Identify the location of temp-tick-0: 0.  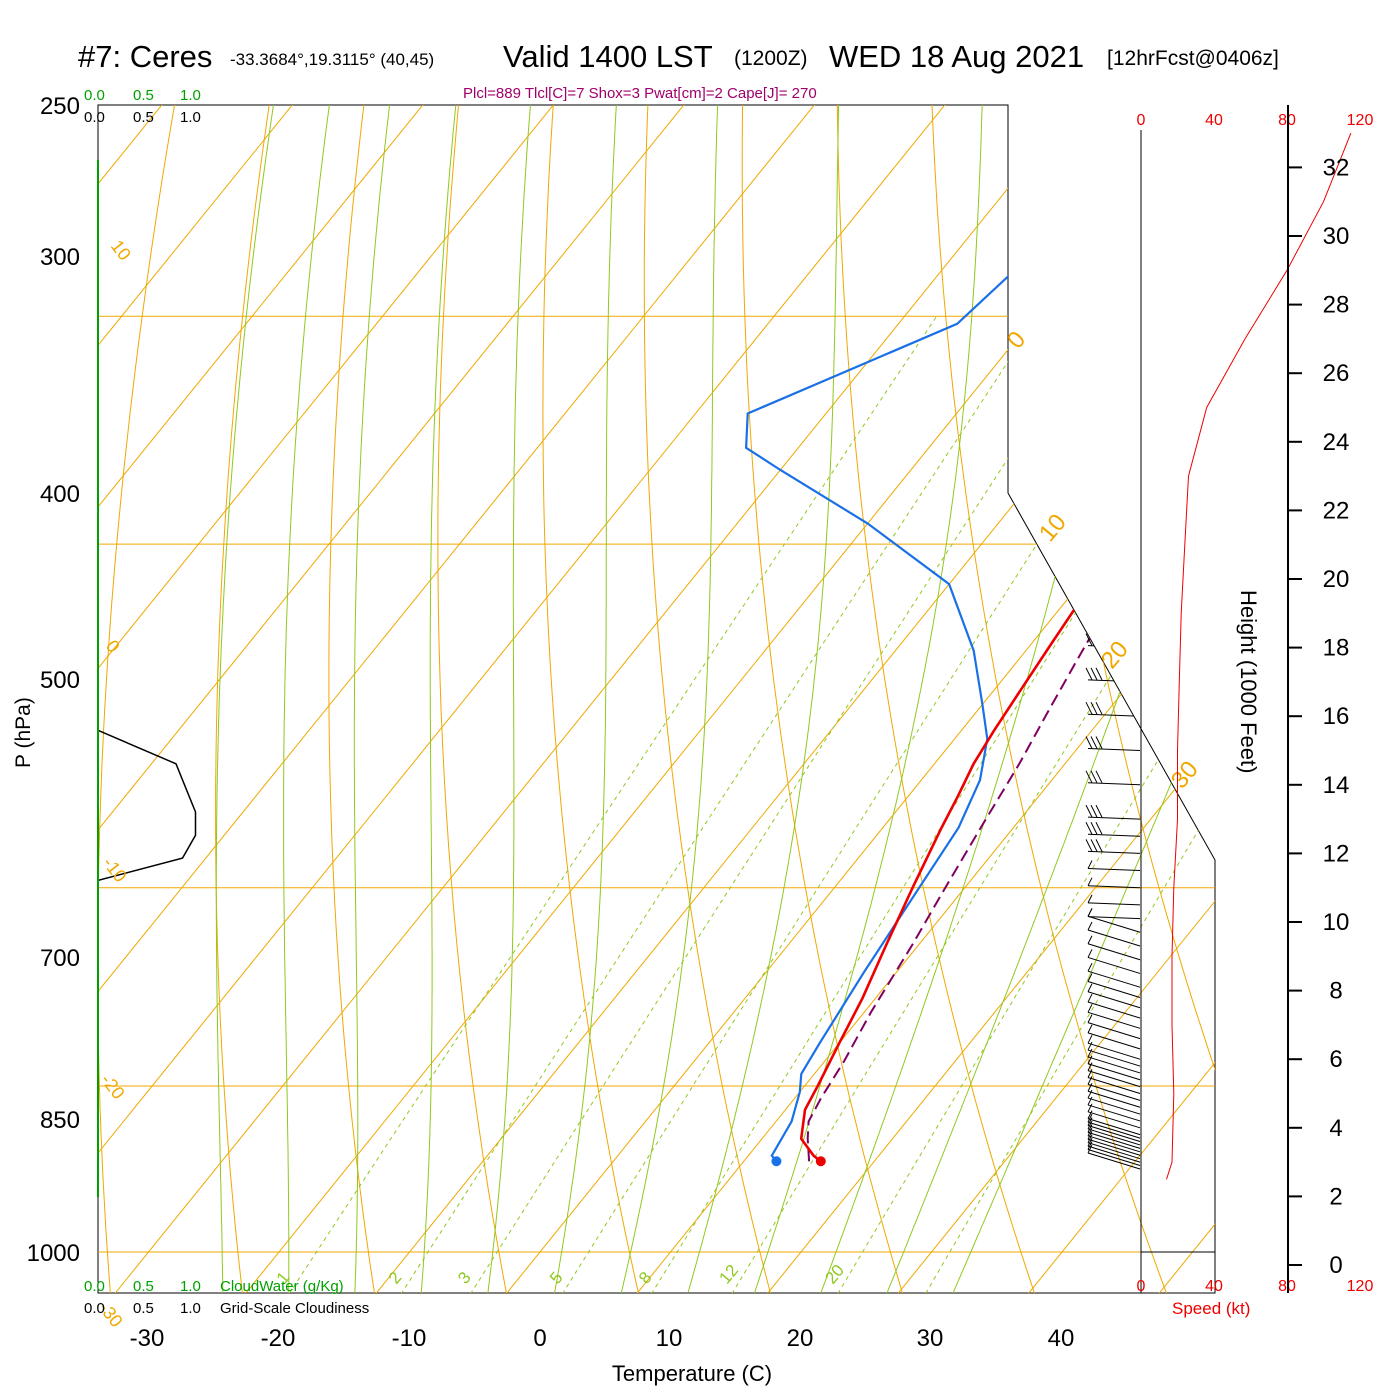
(539, 1338).